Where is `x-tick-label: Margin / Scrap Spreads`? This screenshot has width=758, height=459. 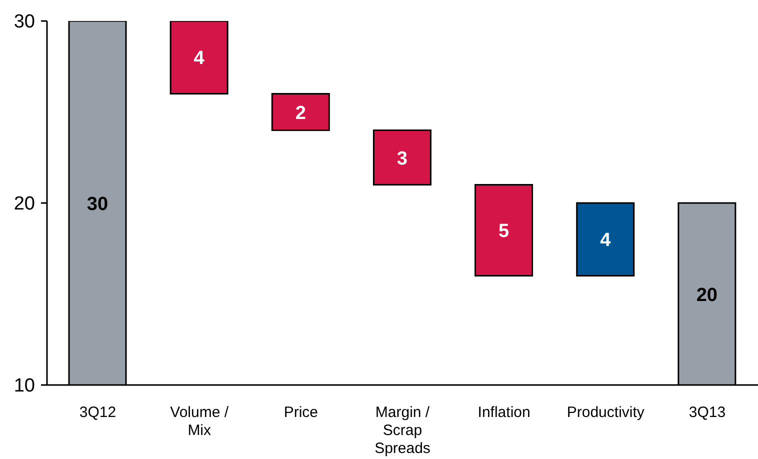
x-tick-label: Margin / Scrap Spreads is located at coordinates (402, 430).